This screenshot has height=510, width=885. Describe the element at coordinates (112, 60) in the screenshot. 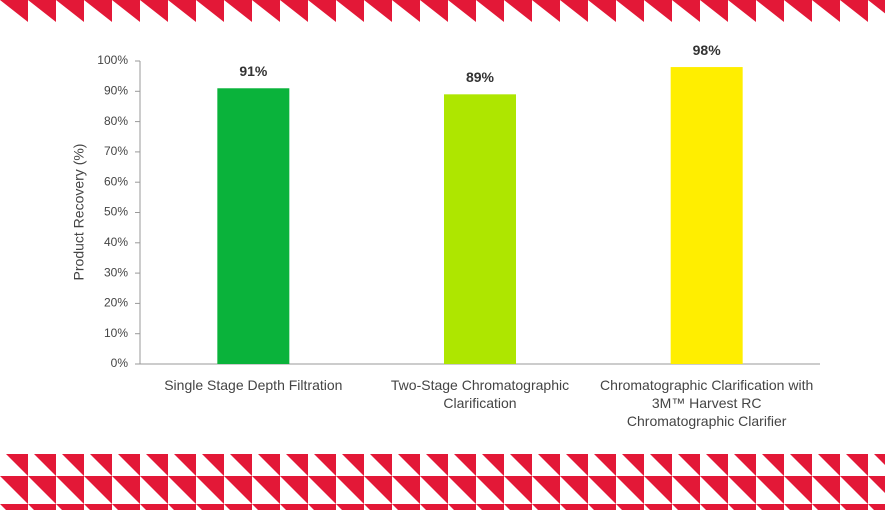

I see `y-tick-label: 100%` at that location.